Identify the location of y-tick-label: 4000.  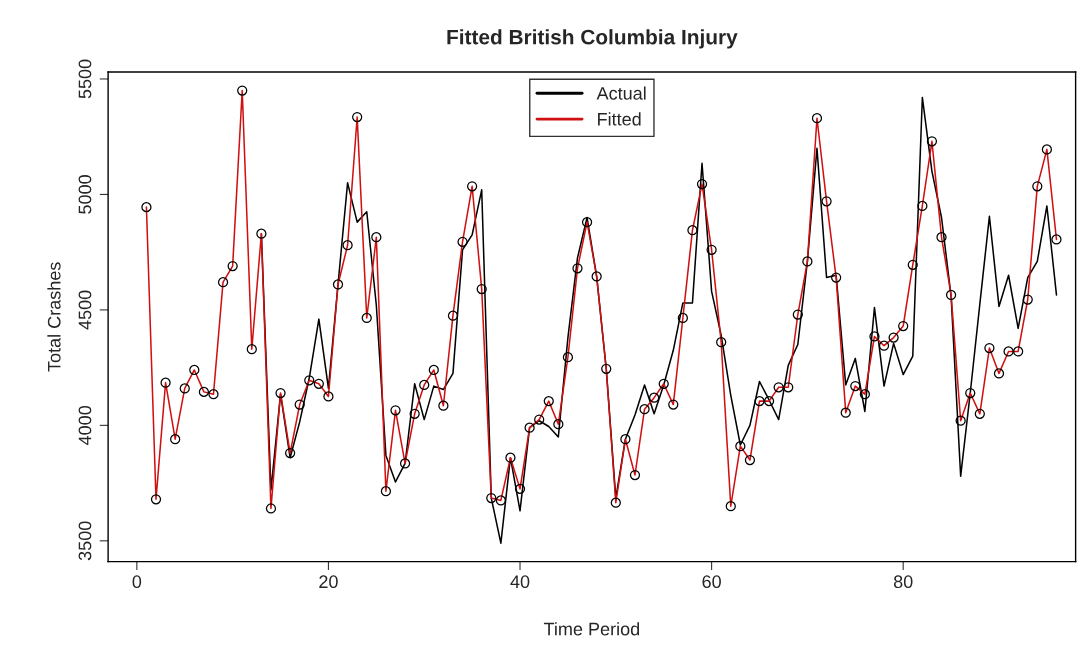
(85, 425).